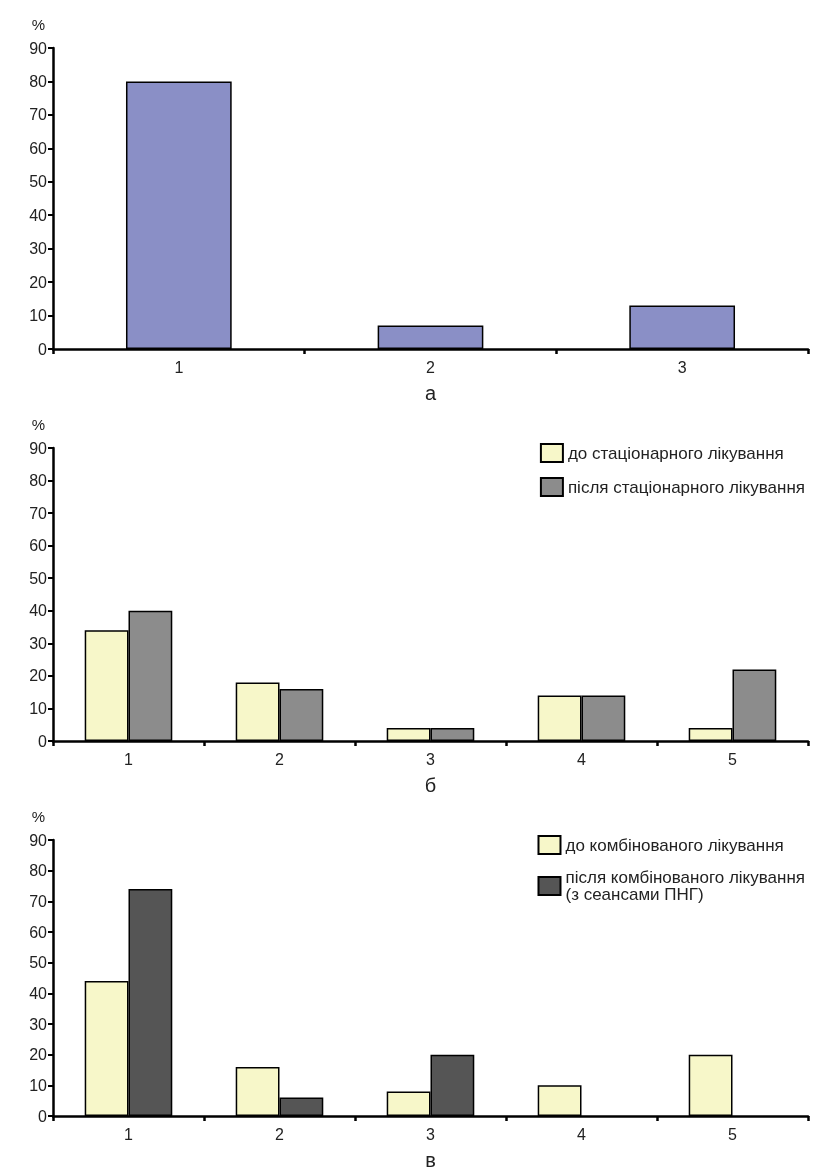 The width and height of the screenshot is (818, 1175). Describe the element at coordinates (430, 785) in the screenshot. I see `x-axis-title: б` at that location.